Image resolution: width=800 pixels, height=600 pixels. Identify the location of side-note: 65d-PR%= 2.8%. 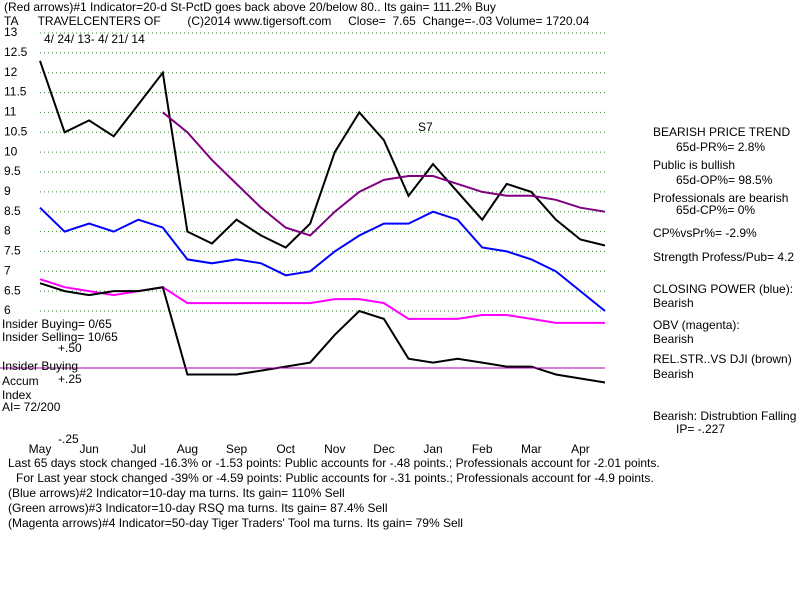
(720, 147).